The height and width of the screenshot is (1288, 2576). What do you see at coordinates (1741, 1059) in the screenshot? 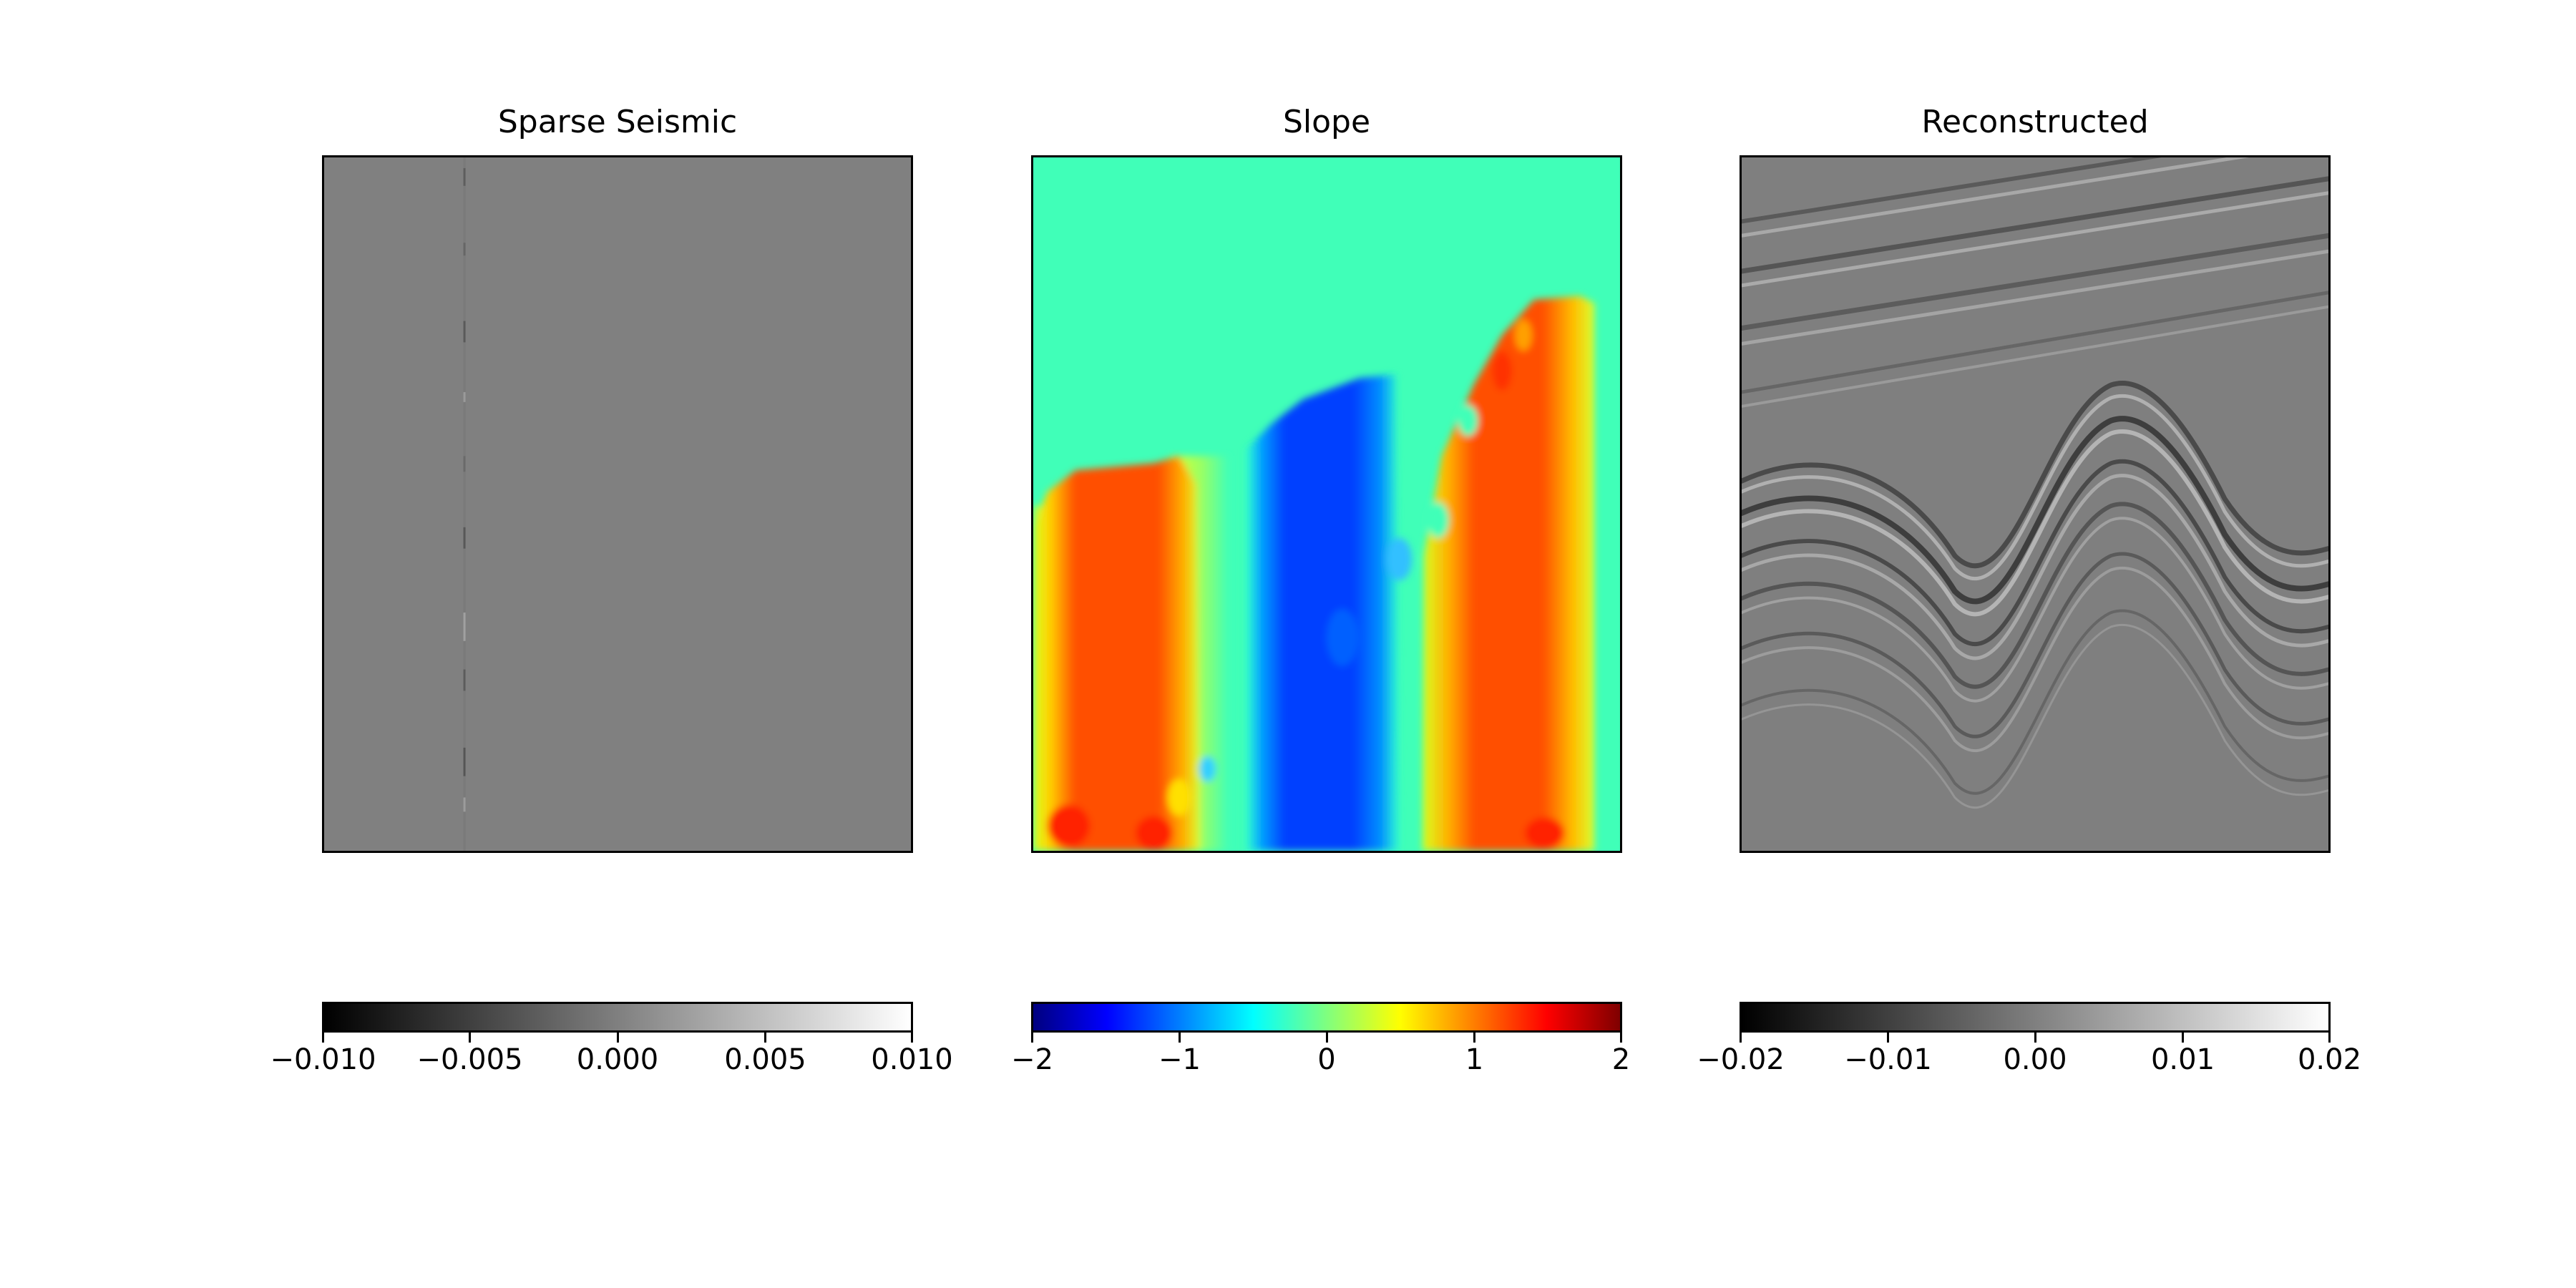
I see `cbar3-tick-label: −0.02` at bounding box center [1741, 1059].